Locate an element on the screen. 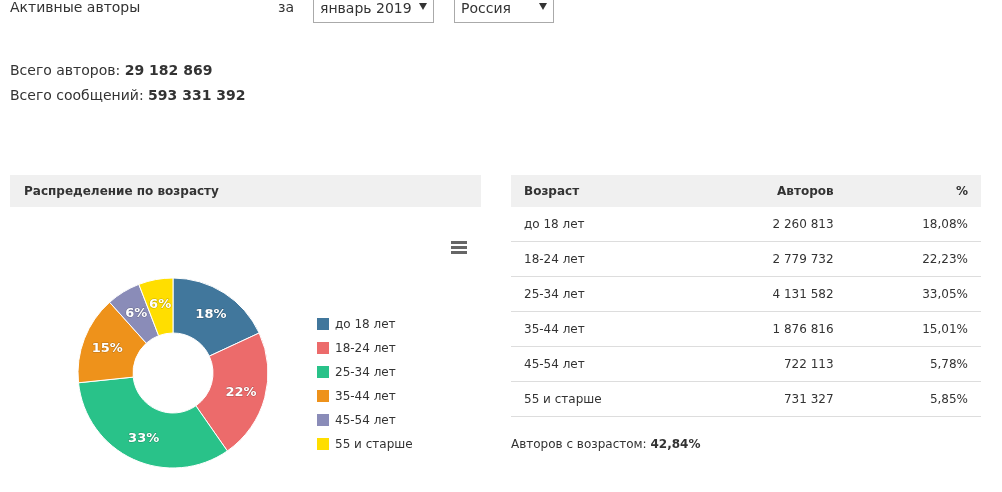 The image size is (1002, 492). text: за is located at coordinates (286, 7).